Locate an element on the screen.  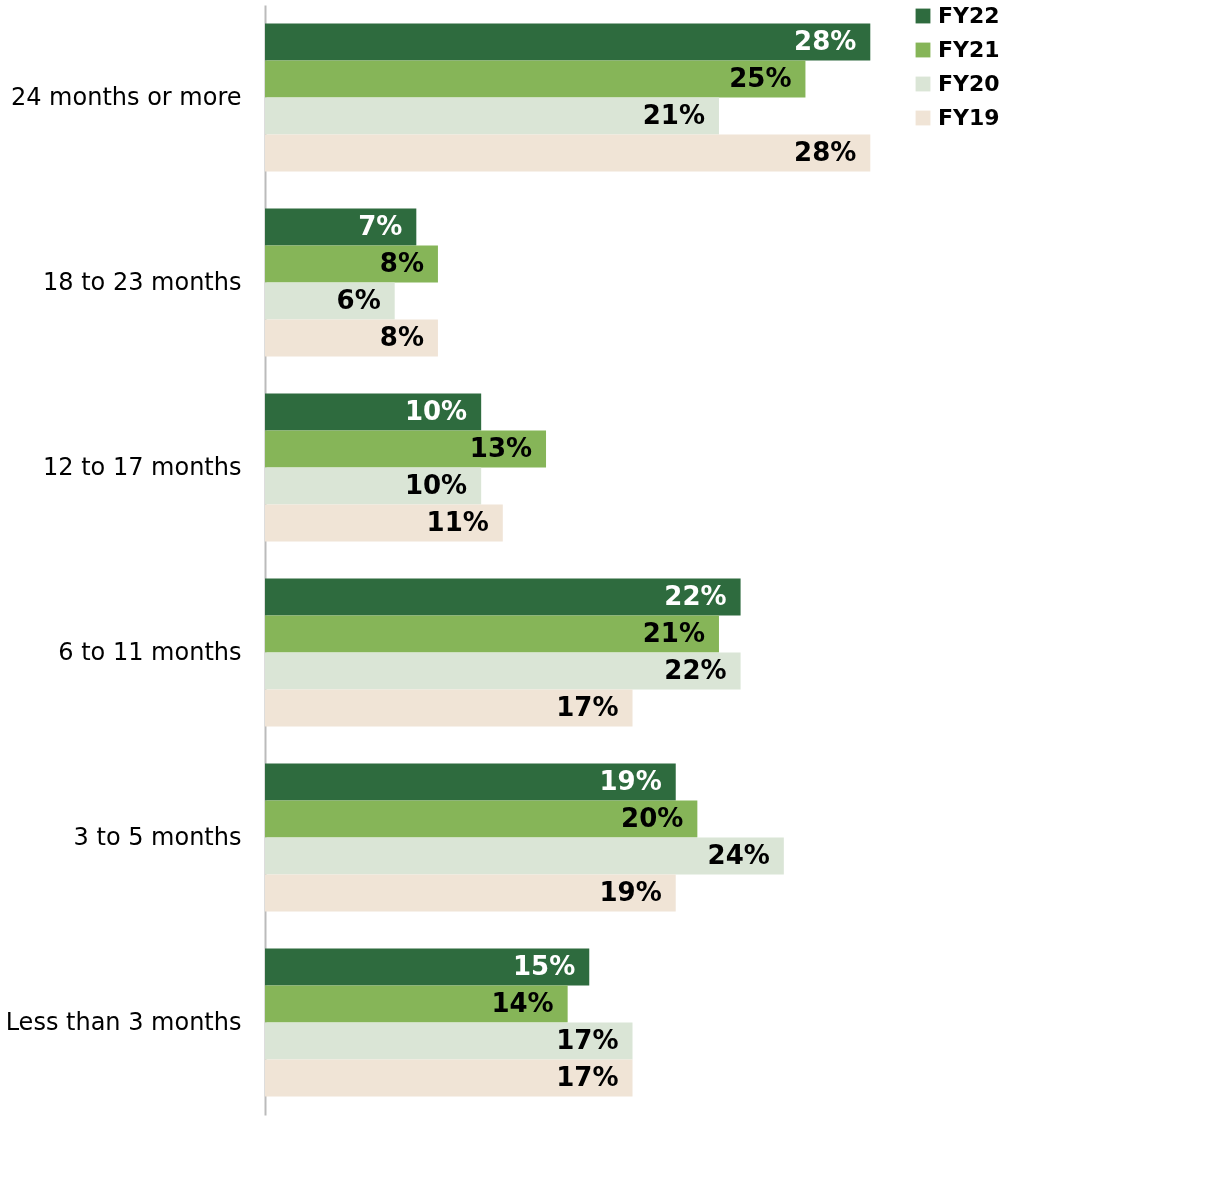
data-label: 20% is located at coordinates (652, 818).